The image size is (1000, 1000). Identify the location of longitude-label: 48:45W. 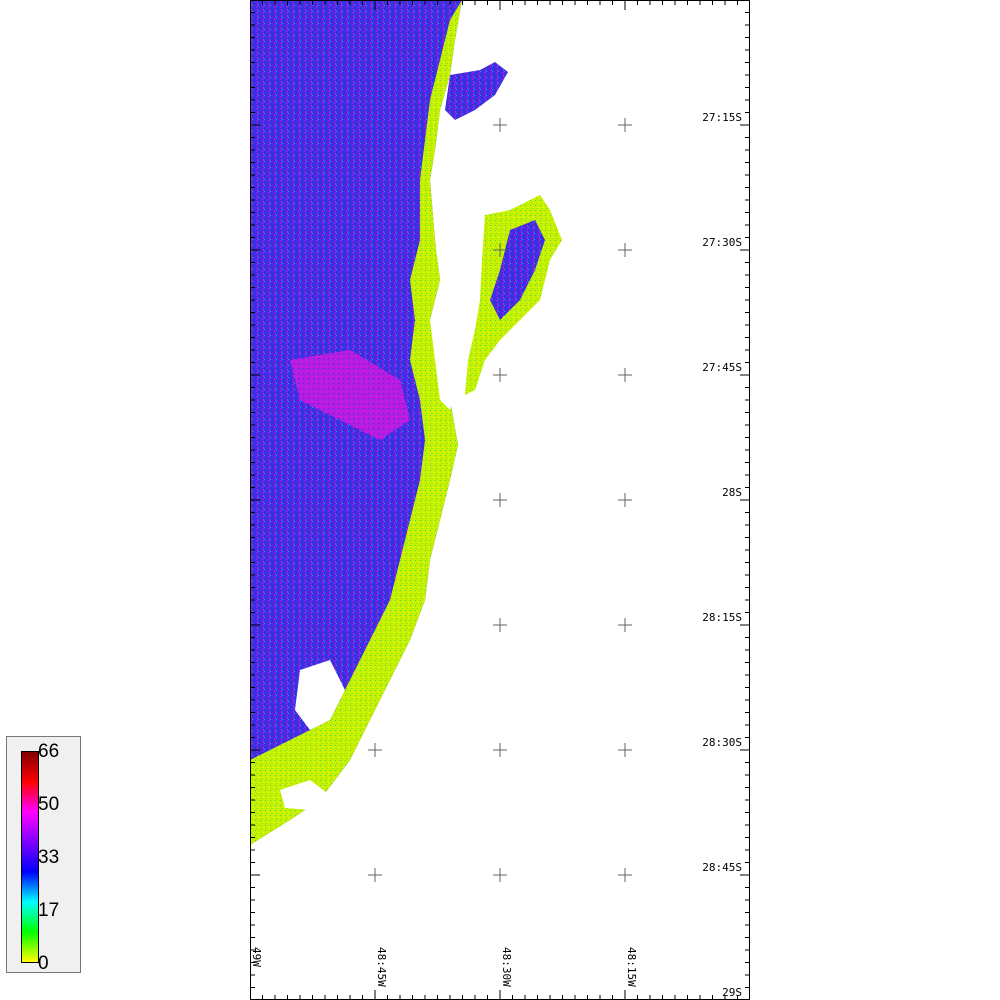
(381, 967).